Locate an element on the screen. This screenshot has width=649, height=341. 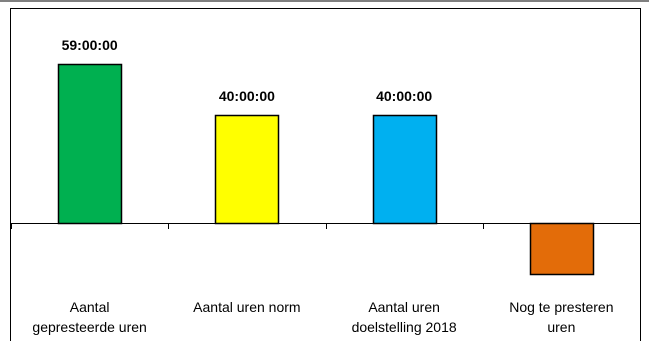
category-label: Nog te presteren uren is located at coordinates (561, 317).